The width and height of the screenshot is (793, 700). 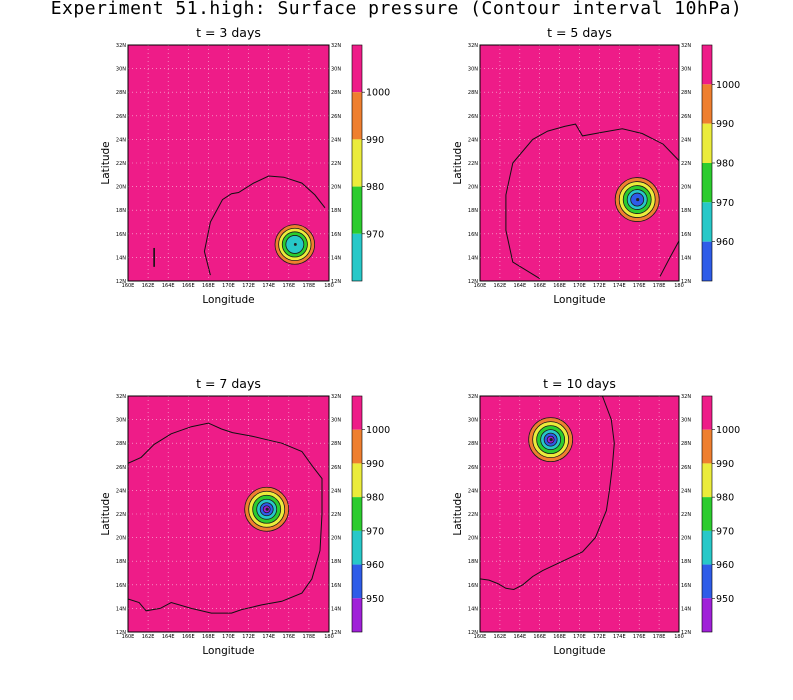 I want to click on y-tick-label-left: 26N, so click(x=121, y=468).